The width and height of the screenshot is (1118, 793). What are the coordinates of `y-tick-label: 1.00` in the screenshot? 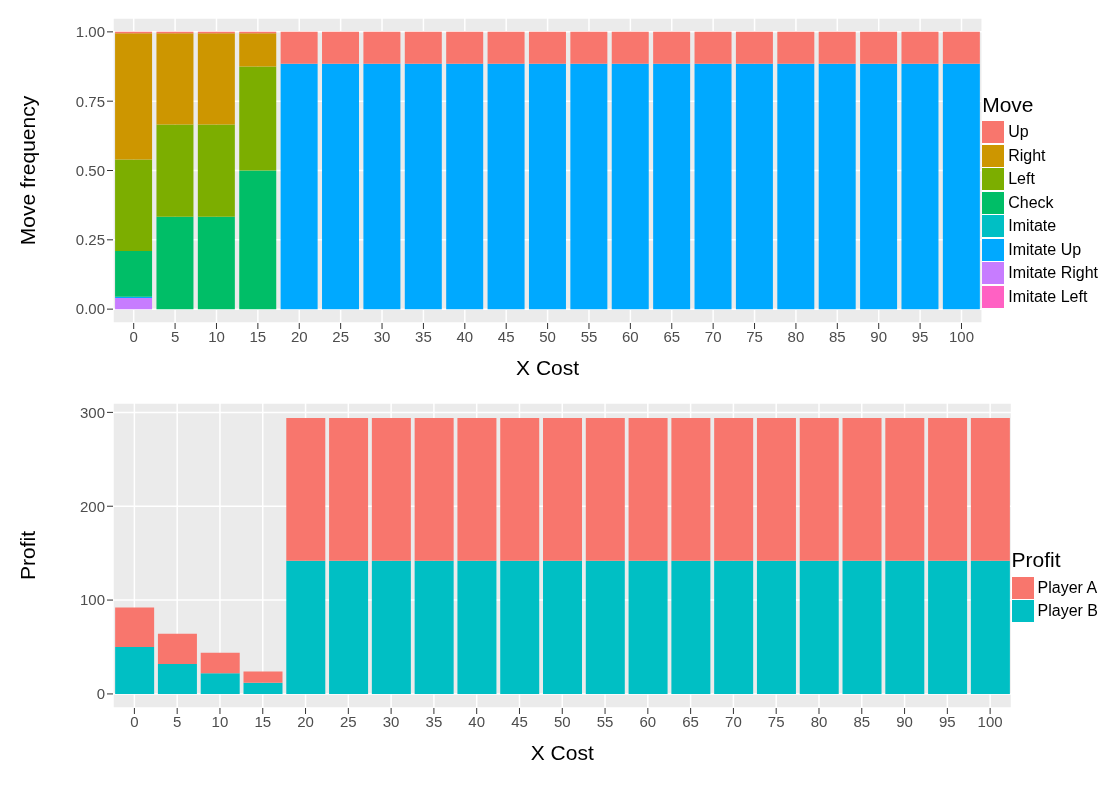 It's located at (90, 32).